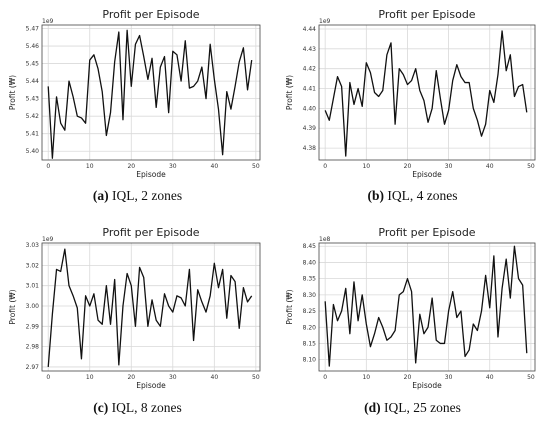  Describe the element at coordinates (12, 306) in the screenshot. I see `y-axis-label-c: Profit (₩)` at that location.